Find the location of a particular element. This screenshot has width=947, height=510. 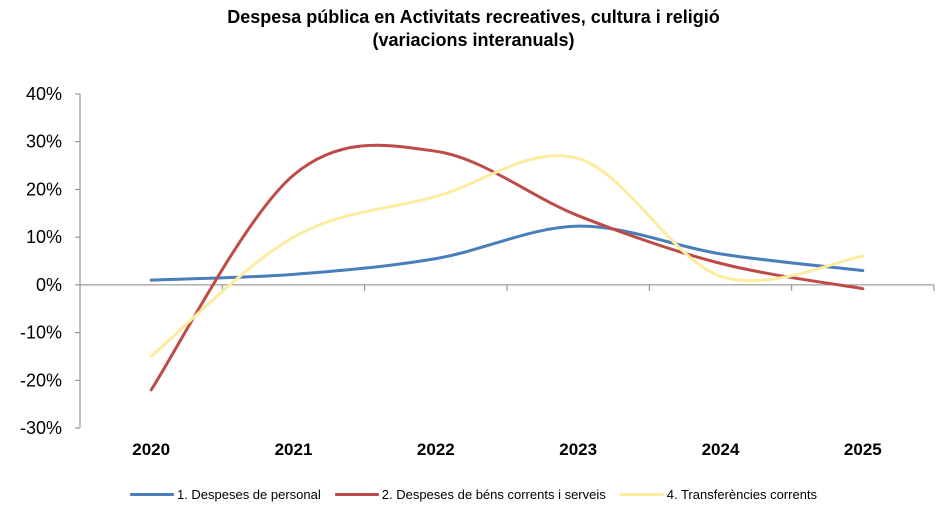

legend-item: 1. Despeses de personal is located at coordinates (225, 494).